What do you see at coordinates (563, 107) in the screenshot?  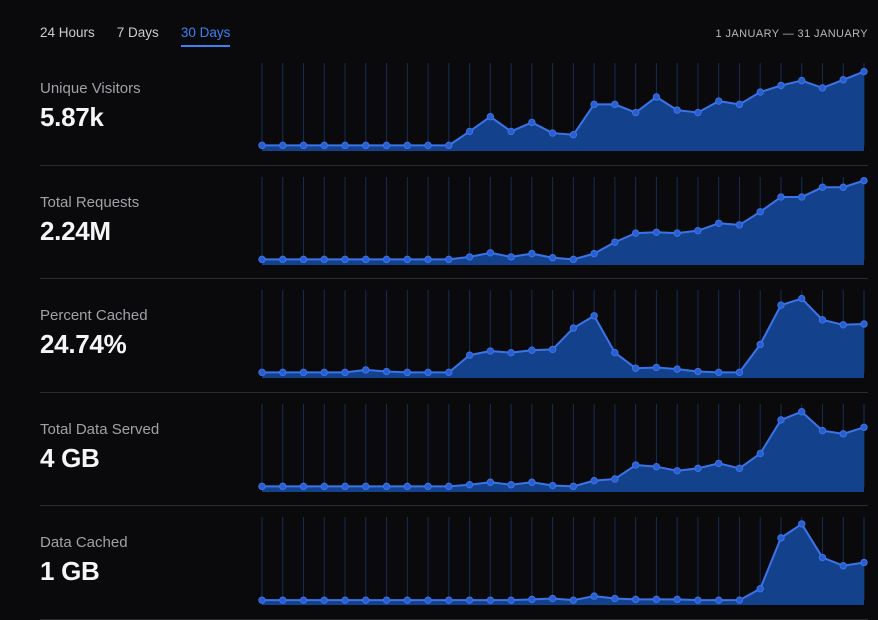 I see `sparkline-chart-unique-visitors` at bounding box center [563, 107].